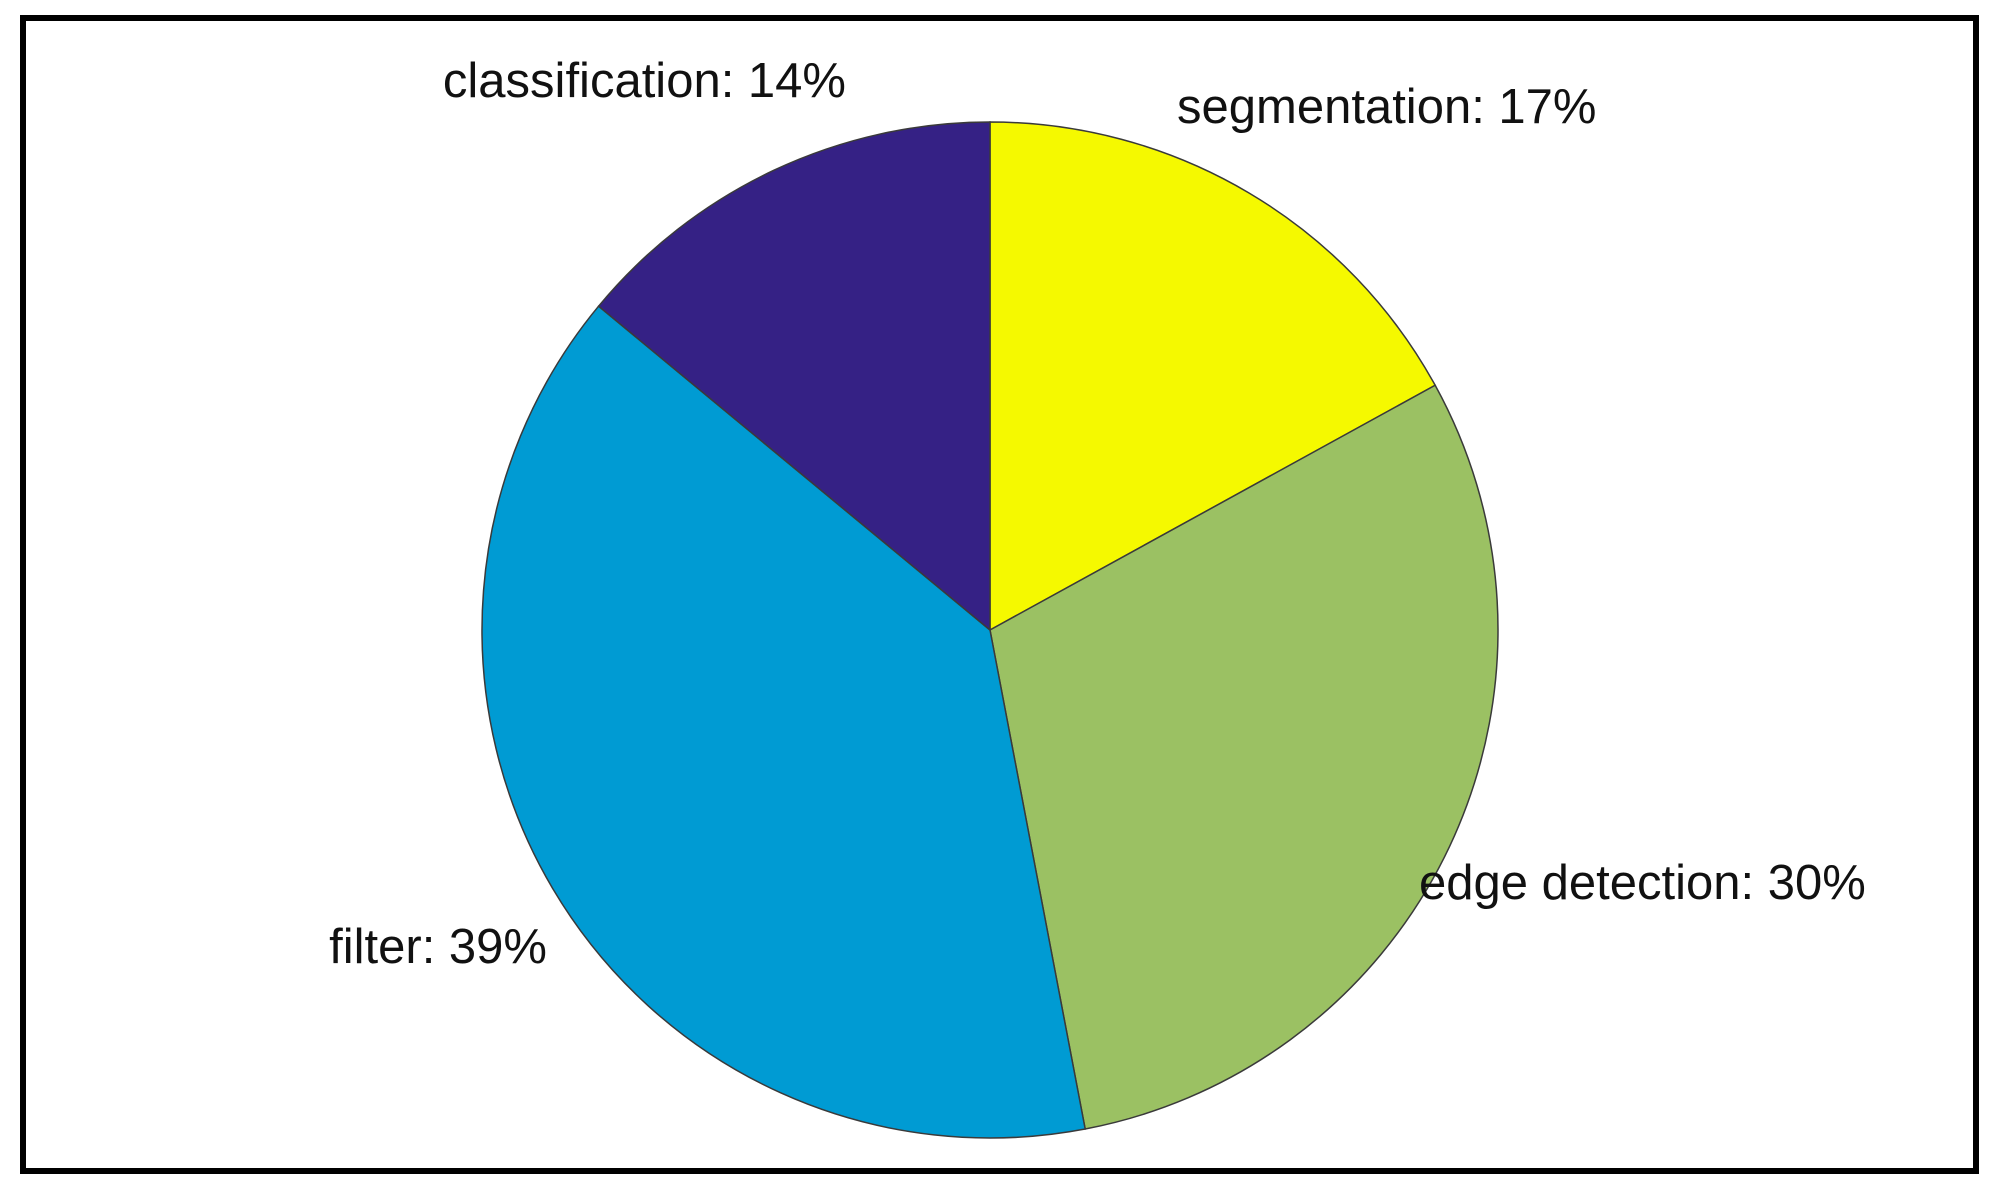  What do you see at coordinates (1387, 107) in the screenshot?
I see `slice-label: segmentation: 17%` at bounding box center [1387, 107].